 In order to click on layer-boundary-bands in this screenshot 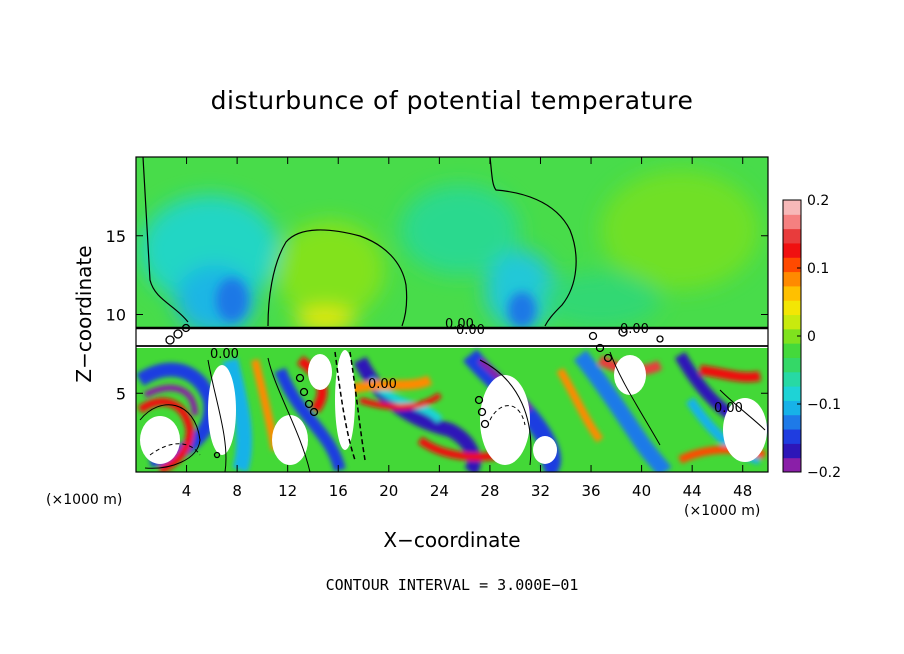, I will do `click(452, 337)`.